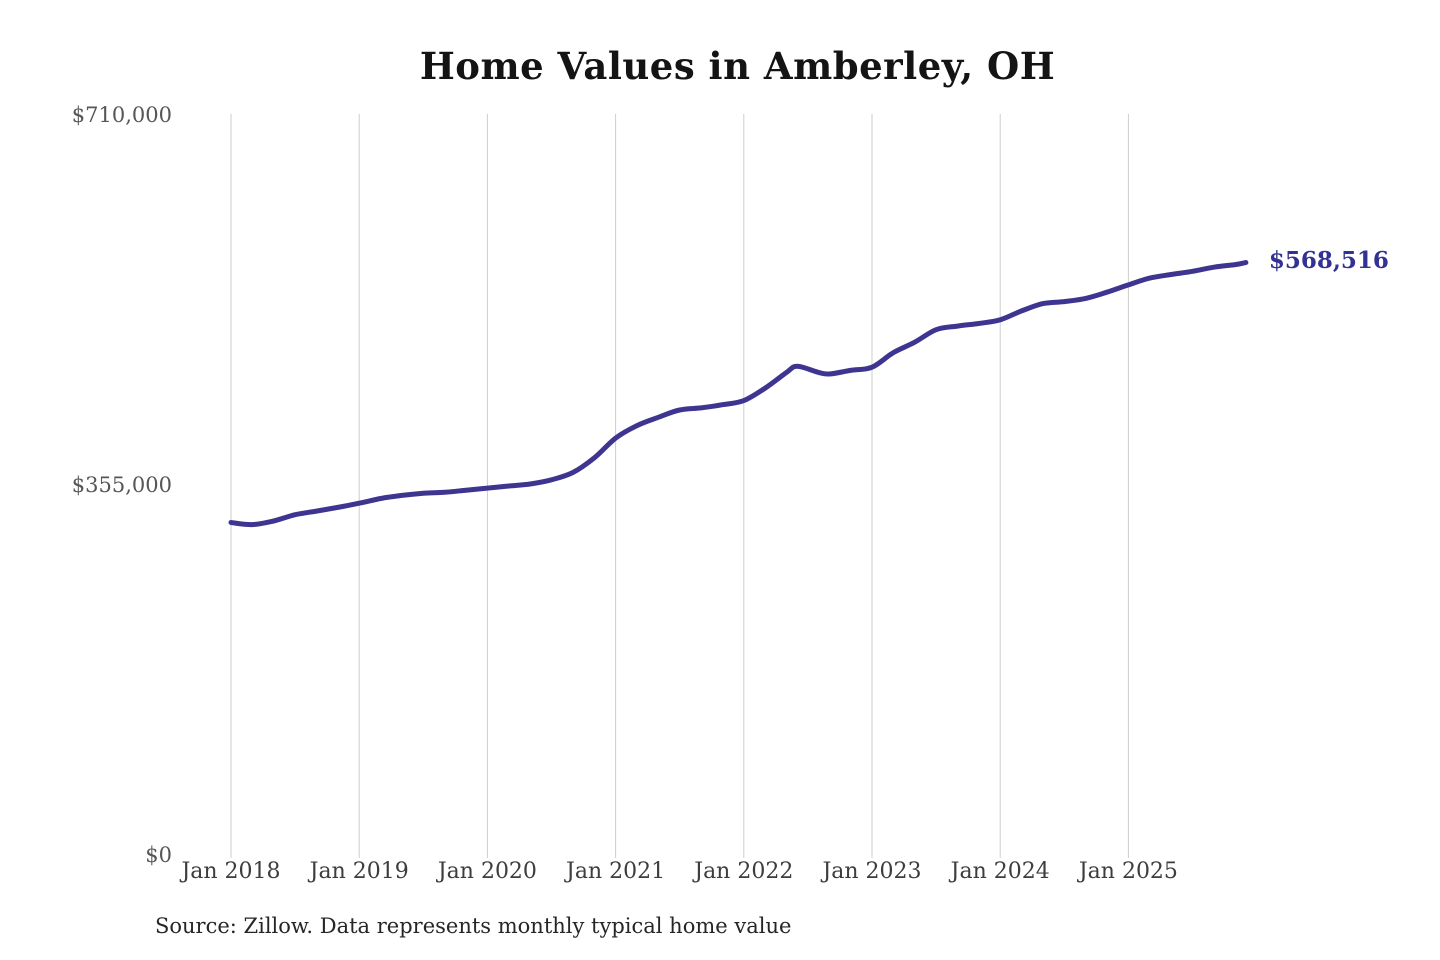 The image size is (1440, 960). Describe the element at coordinates (359, 871) in the screenshot. I see `x-axis-tick-label: Jan 2019` at that location.